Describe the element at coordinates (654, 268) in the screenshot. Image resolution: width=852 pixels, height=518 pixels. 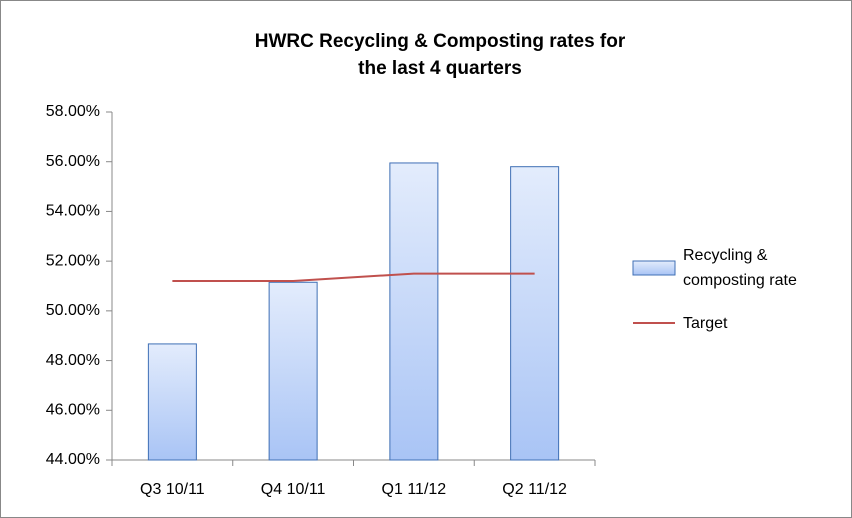
I see `legend-swatch` at that location.